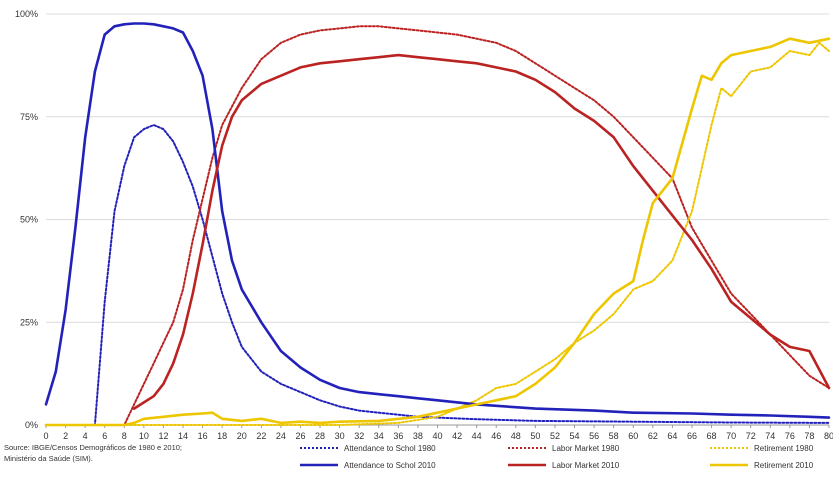 Image resolution: width=833 pixels, height=478 pixels. What do you see at coordinates (390, 465) in the screenshot?
I see `legend-label-3: Attendance to Schol 2010` at bounding box center [390, 465].